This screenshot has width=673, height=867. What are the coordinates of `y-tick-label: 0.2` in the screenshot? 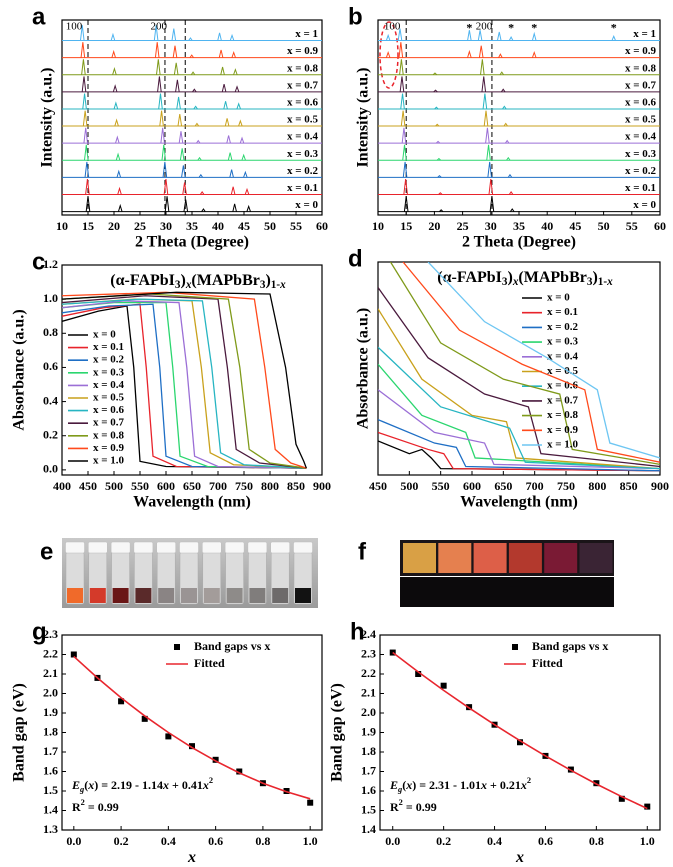 It's located at (50, 434).